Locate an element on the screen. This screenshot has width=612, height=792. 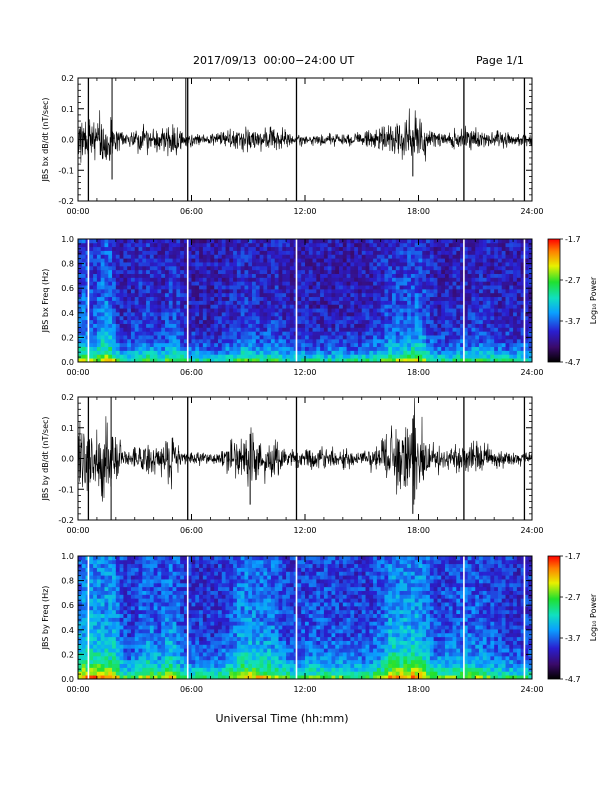
y-axis-label: JBS by dB/dt (nT/sec) is located at coordinates (45, 458).